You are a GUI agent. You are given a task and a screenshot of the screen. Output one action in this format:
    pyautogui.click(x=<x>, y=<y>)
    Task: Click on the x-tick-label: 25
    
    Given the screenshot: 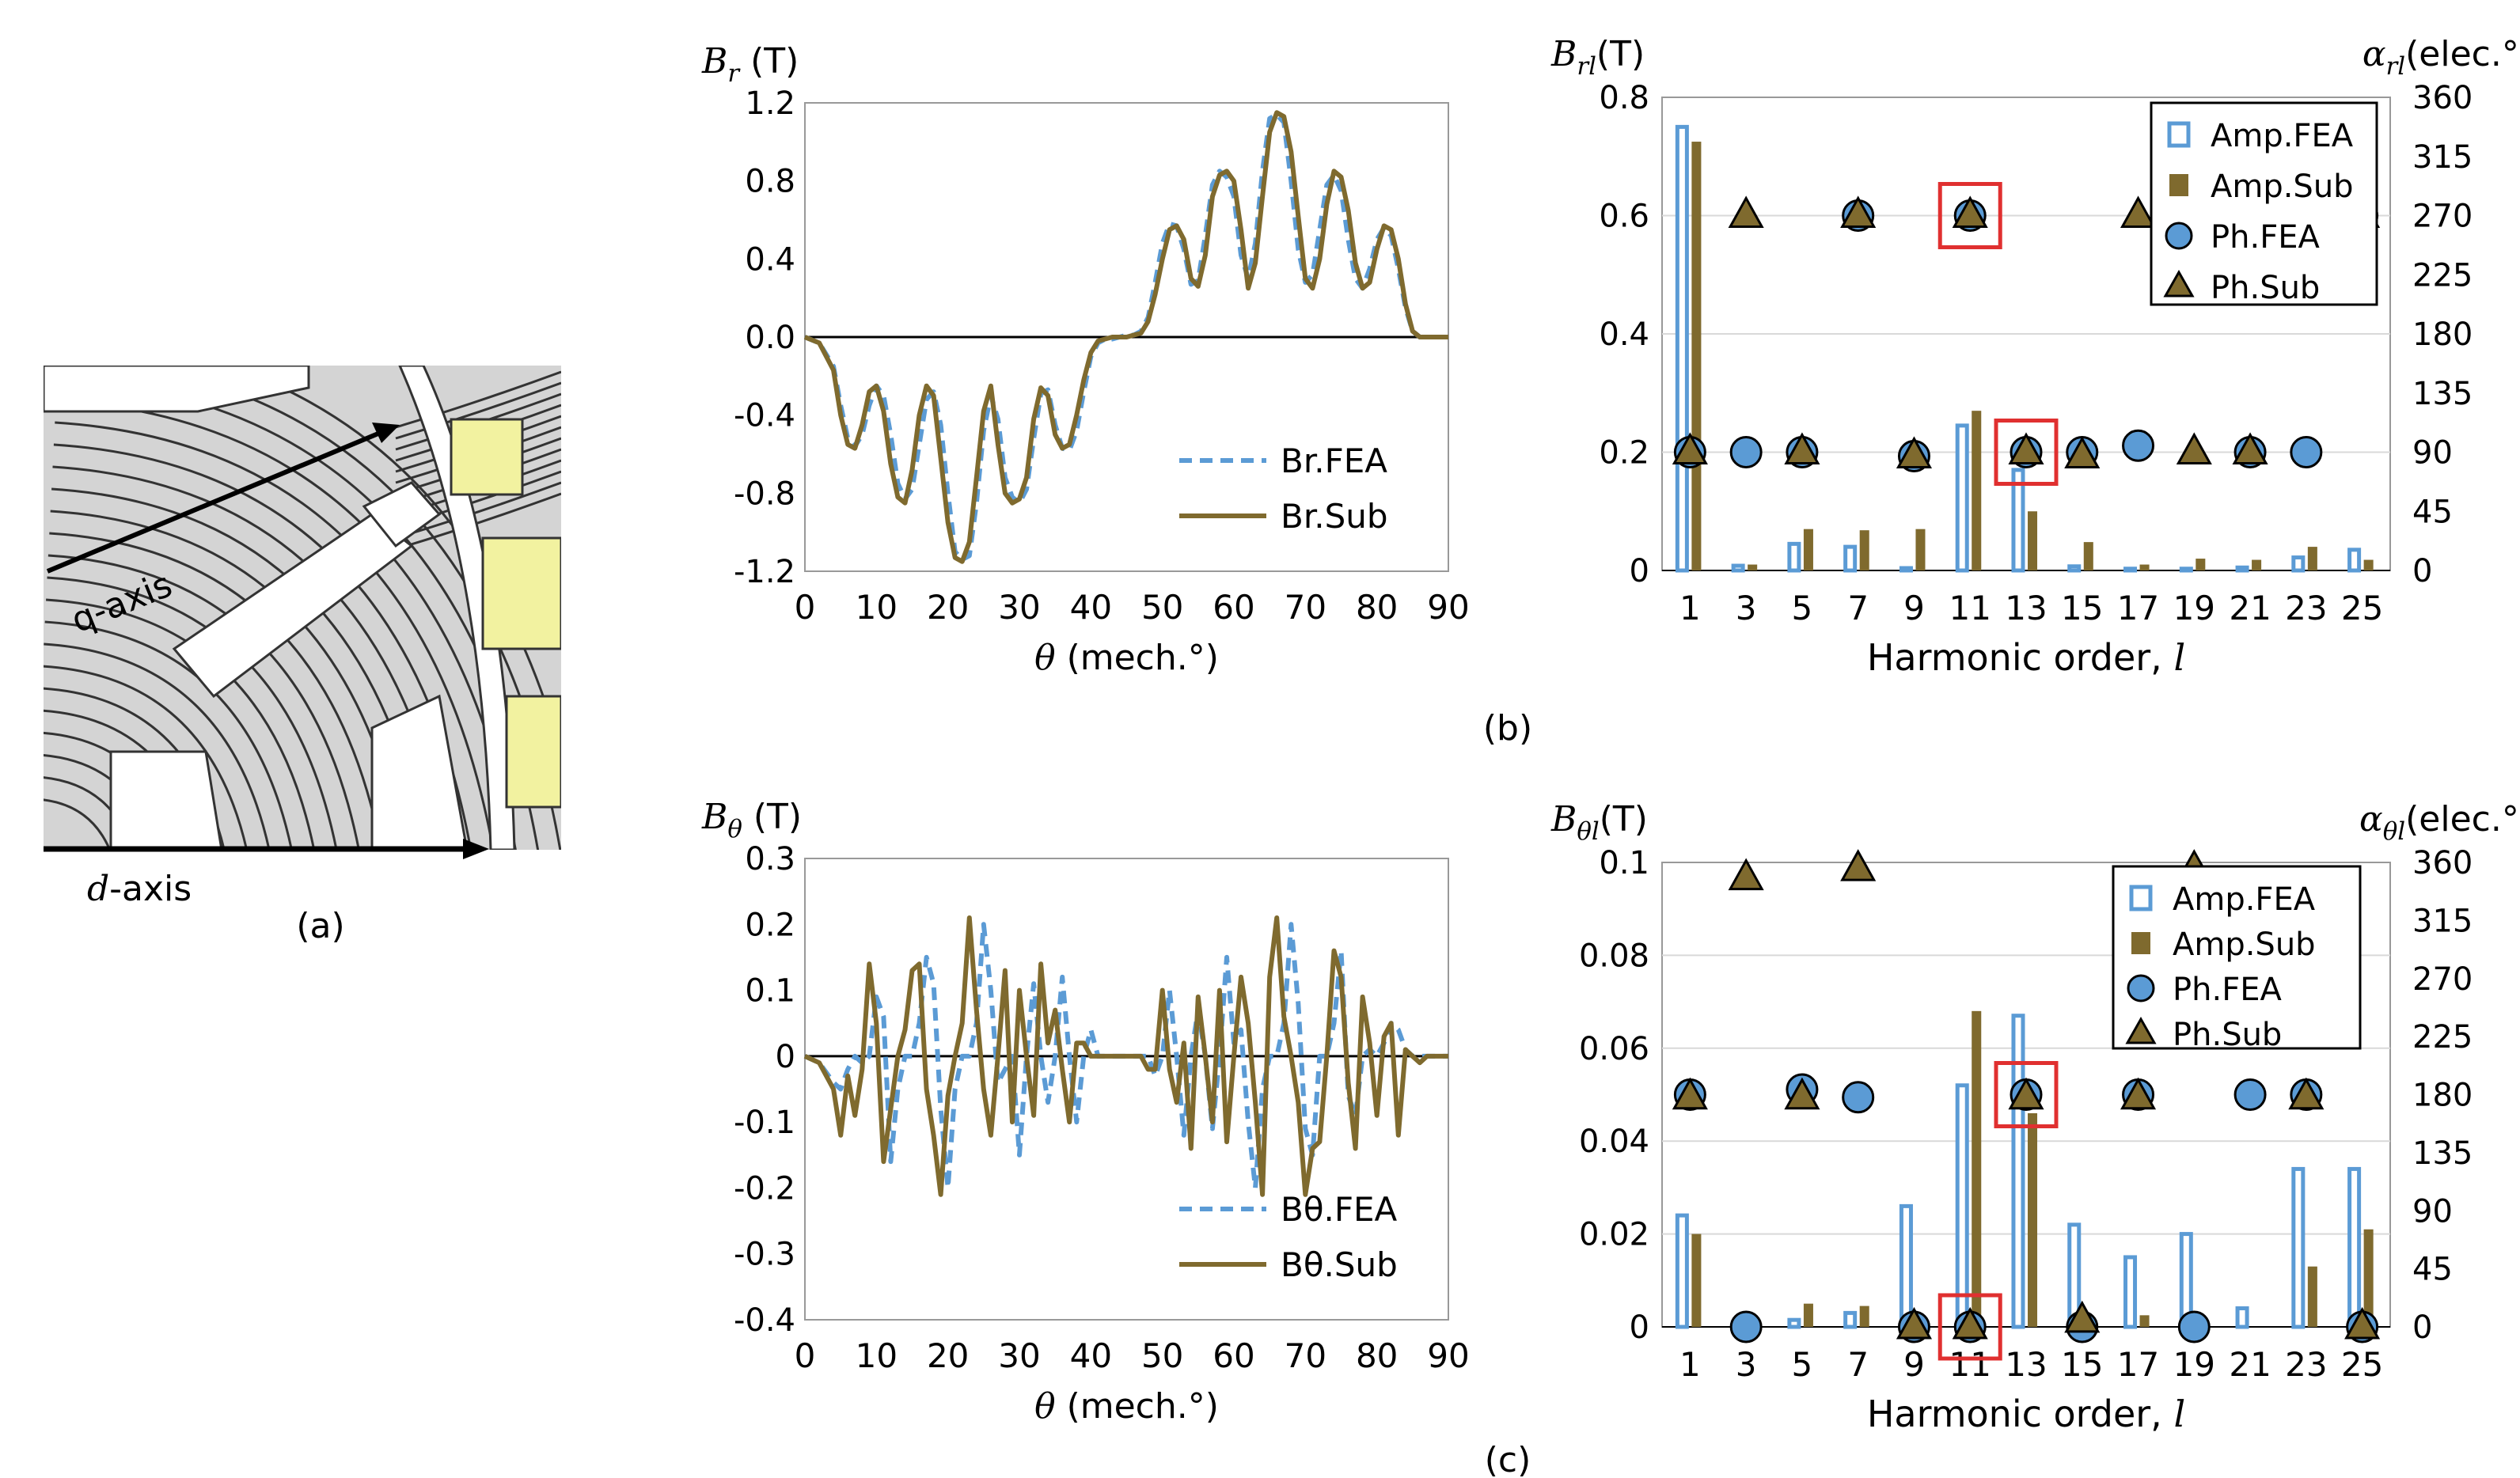 What is the action you would take?
    pyautogui.click(x=2362, y=1364)
    